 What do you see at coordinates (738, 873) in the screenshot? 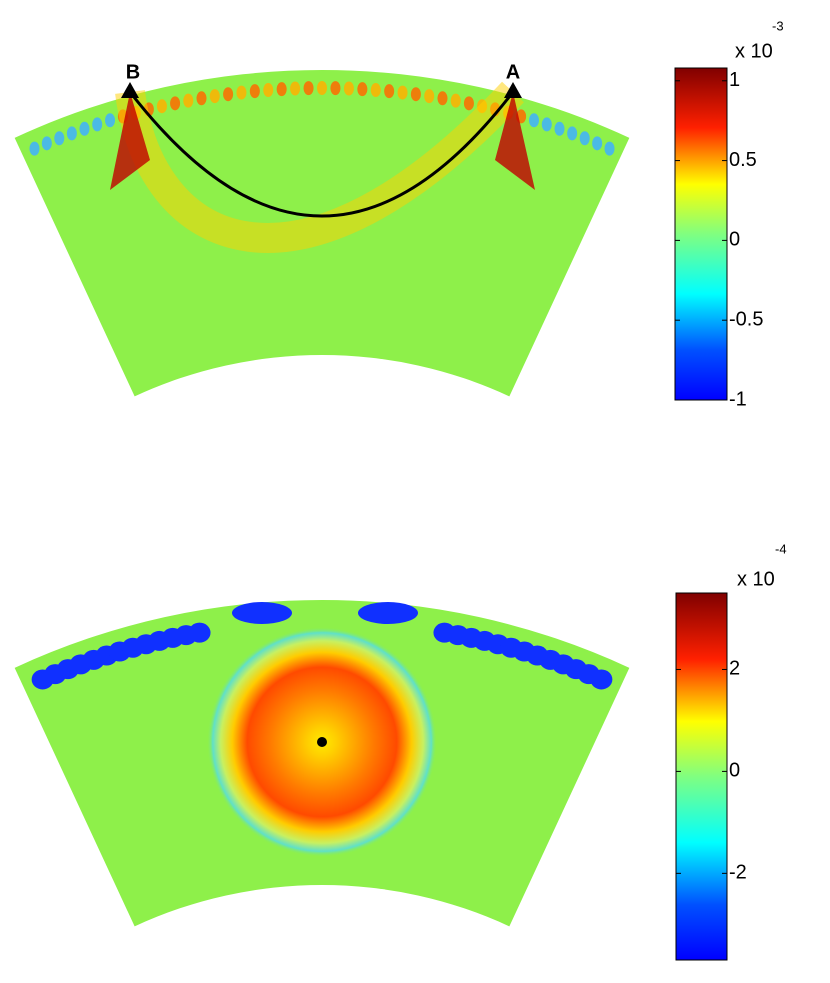
I see `colorbar-tick-label: -2` at bounding box center [738, 873].